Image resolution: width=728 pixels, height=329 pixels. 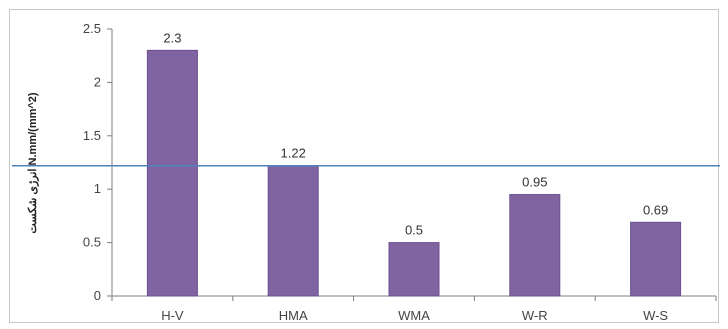 What do you see at coordinates (98, 162) in the screenshot?
I see `y-axis: 0 0.5 1 1.5 2 2.5` at bounding box center [98, 162].